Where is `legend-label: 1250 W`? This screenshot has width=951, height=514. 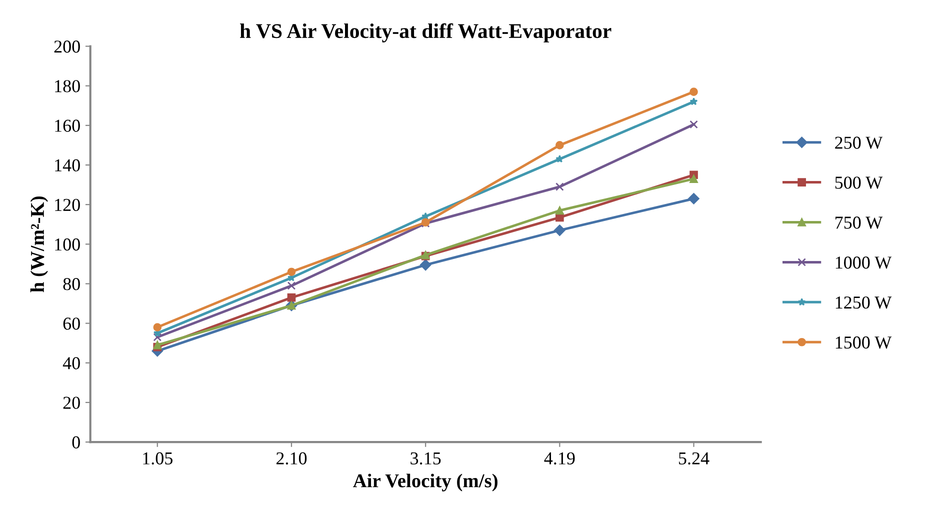
legend-label: 1250 W is located at coordinates (864, 302).